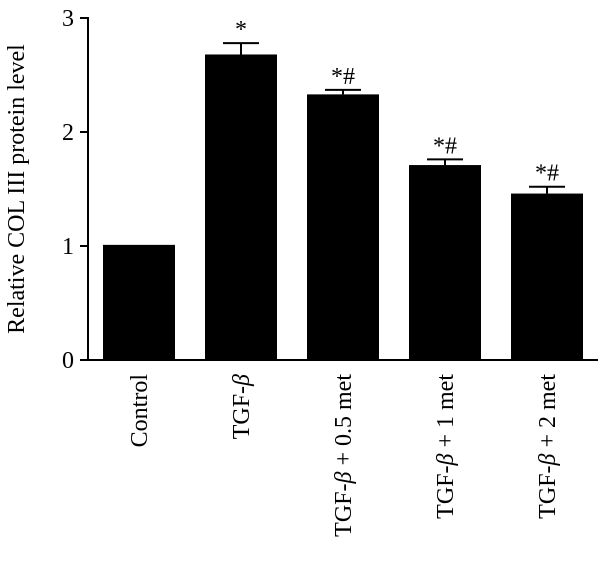  What do you see at coordinates (68, 361) in the screenshot?
I see `y-tick-label: 0` at bounding box center [68, 361].